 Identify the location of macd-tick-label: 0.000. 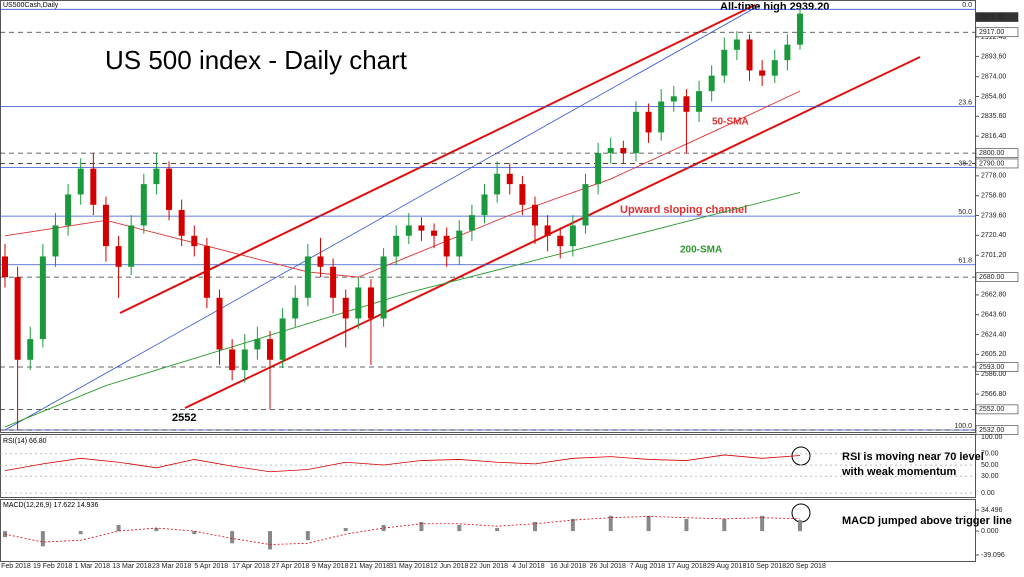
(990, 531).